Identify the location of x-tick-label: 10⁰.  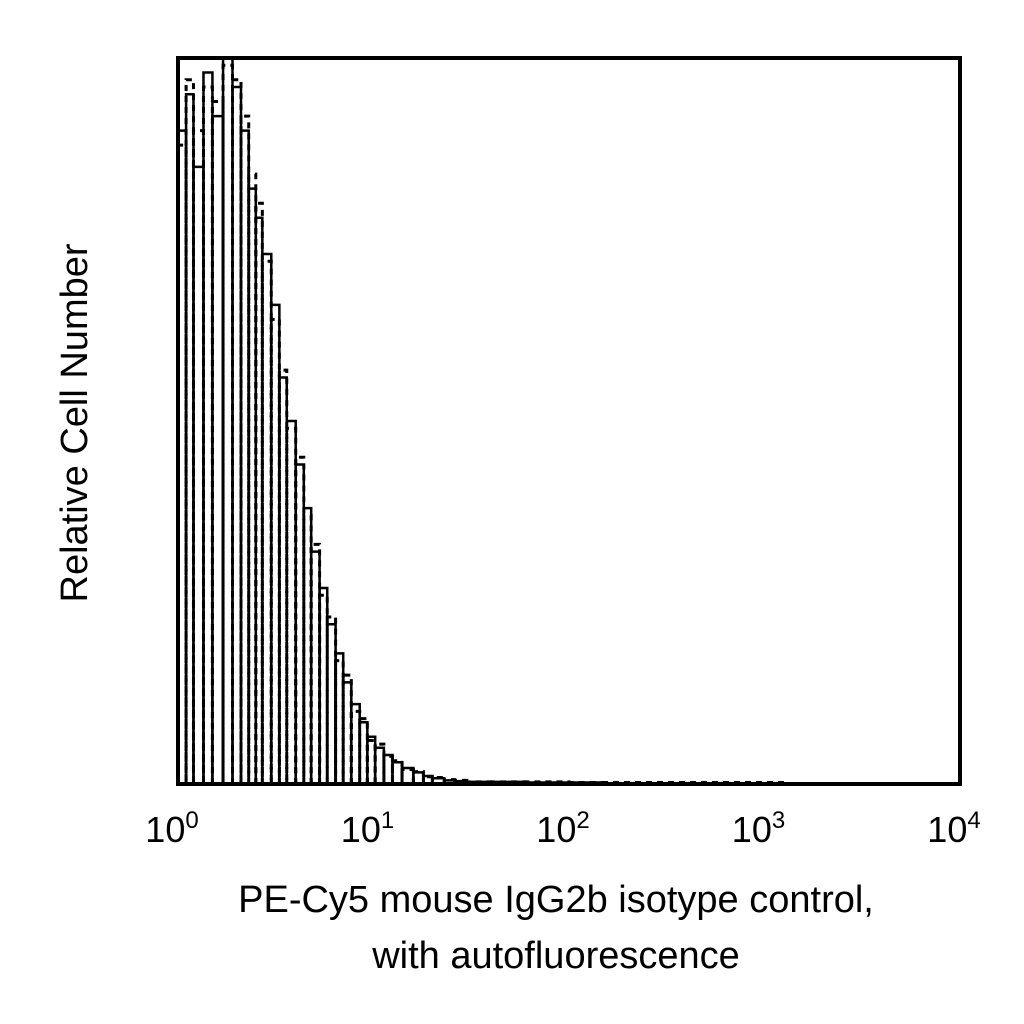
(171, 828).